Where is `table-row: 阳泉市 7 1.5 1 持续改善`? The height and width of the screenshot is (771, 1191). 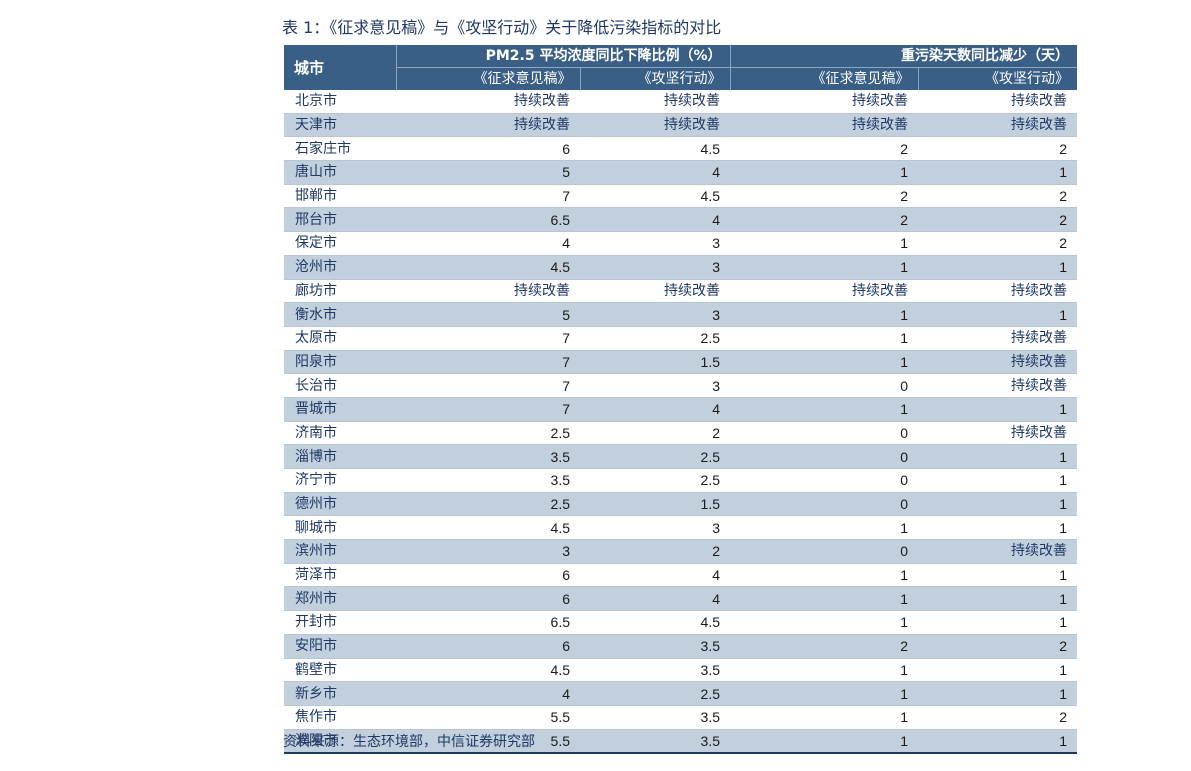 table-row: 阳泉市 7 1.5 1 持续改善 is located at coordinates (680, 362).